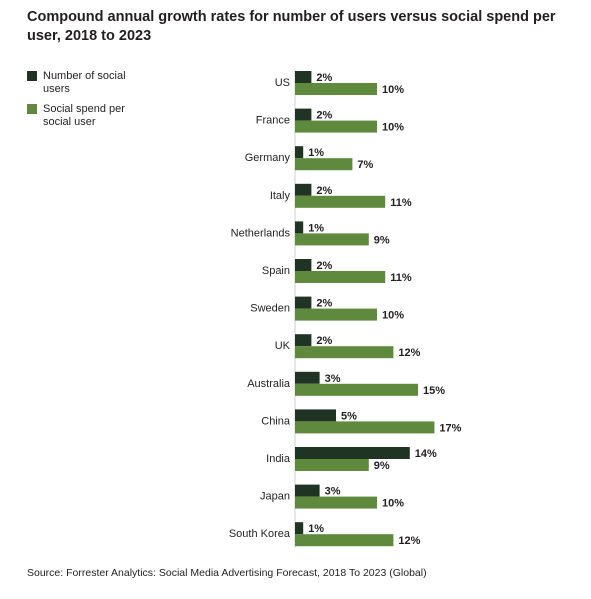  Describe the element at coordinates (303, 340) in the screenshot. I see `users-bar-uk` at that location.